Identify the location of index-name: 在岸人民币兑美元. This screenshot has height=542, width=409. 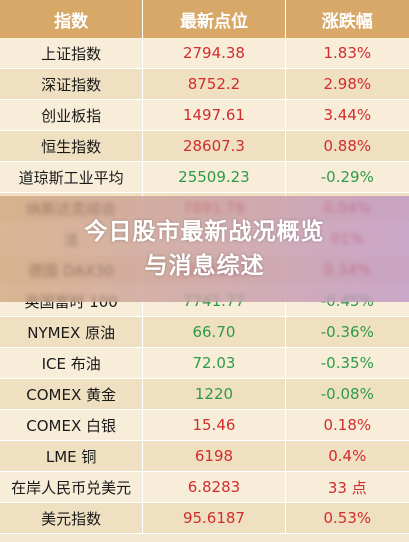
(71, 487).